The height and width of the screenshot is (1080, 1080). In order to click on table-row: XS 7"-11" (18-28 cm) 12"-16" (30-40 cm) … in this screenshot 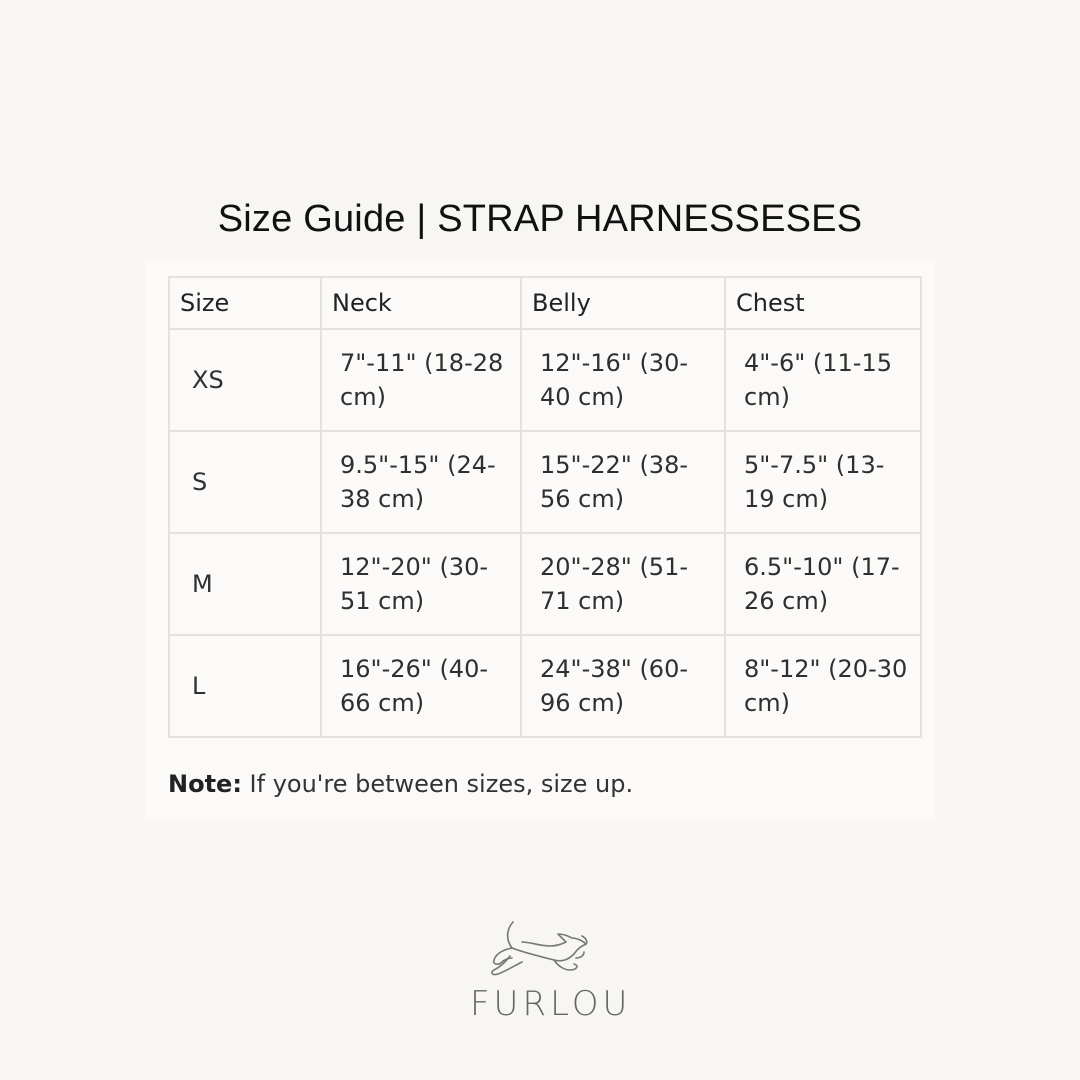, I will do `click(545, 380)`.